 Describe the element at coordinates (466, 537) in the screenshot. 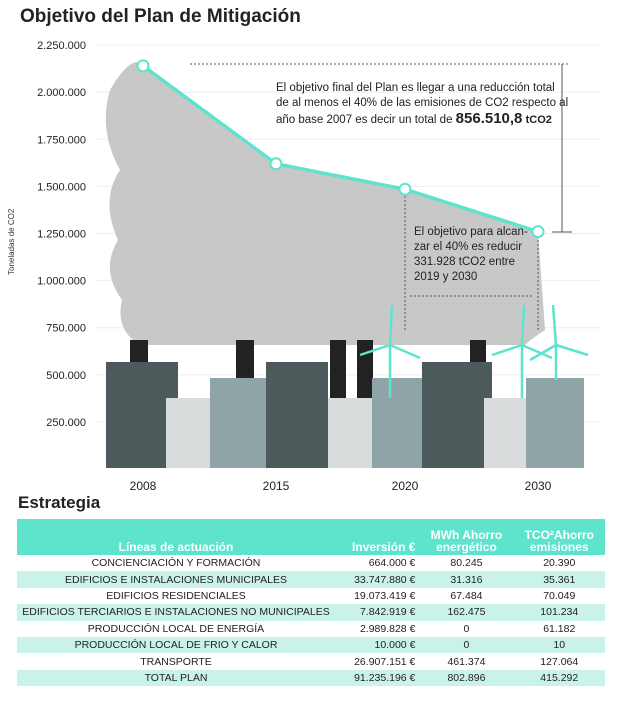

I see `header-mwh: MWh Ahorro energético` at that location.